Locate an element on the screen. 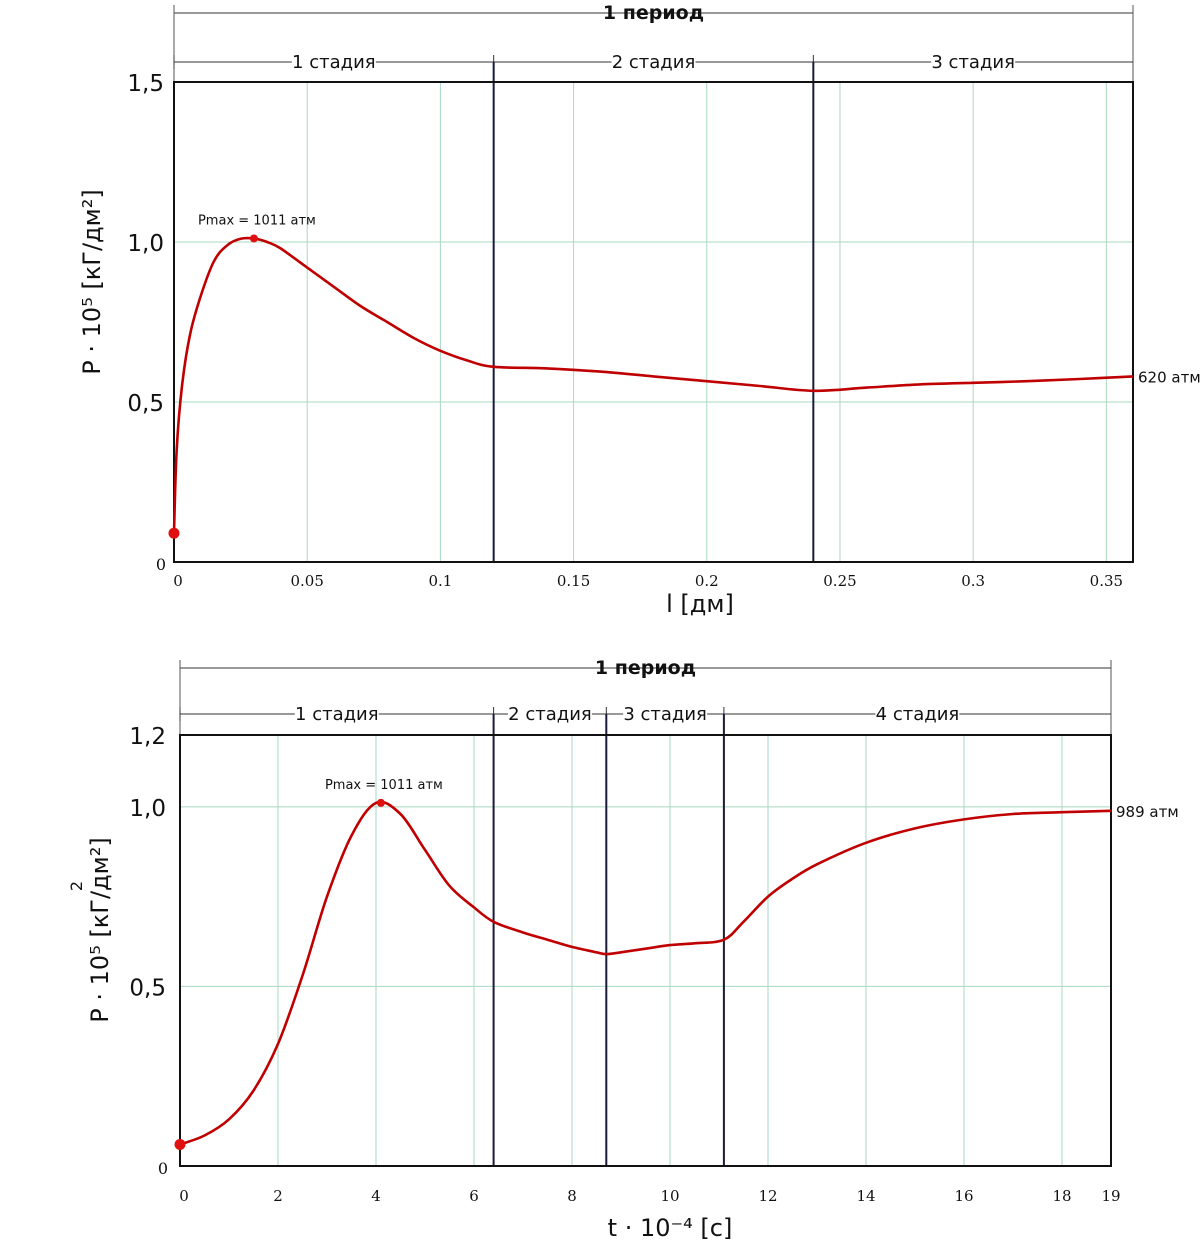 Image resolution: width=1200 pixels, height=1248 pixels. end-value-annotation: 989 атм is located at coordinates (1147, 812).